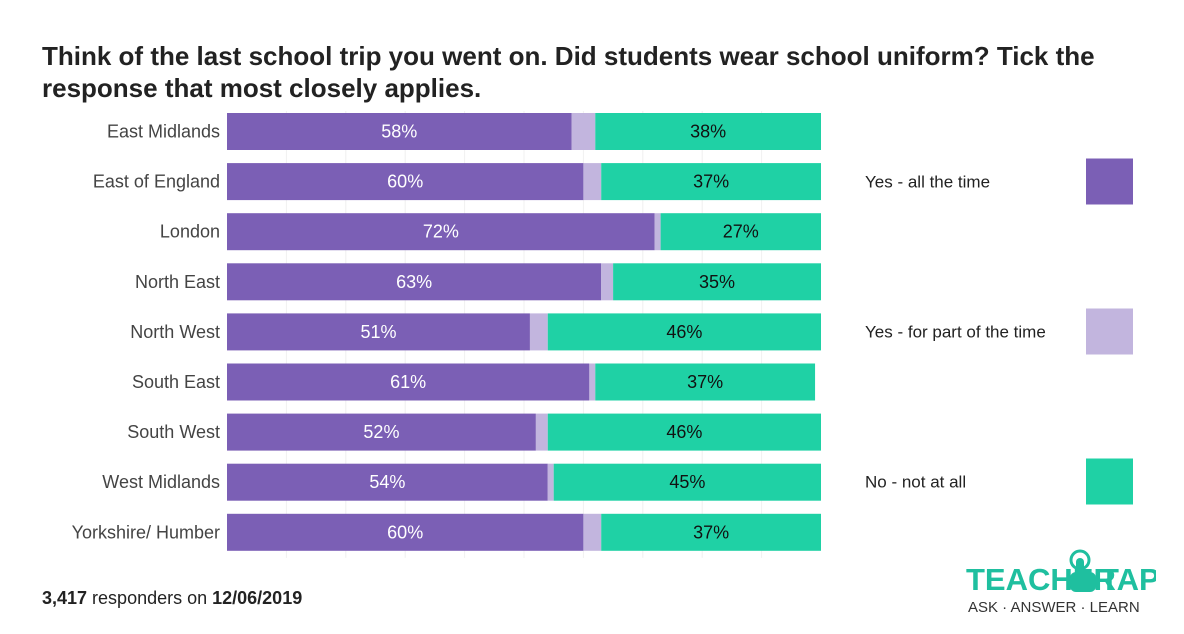 The height and width of the screenshot is (634, 1184). I want to click on survey-date: 12/06/2019, so click(257, 598).